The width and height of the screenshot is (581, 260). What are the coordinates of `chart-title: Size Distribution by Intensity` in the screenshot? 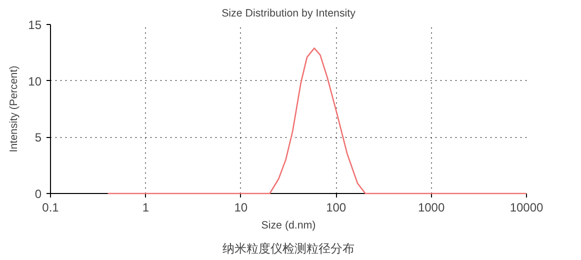 It's located at (289, 14).